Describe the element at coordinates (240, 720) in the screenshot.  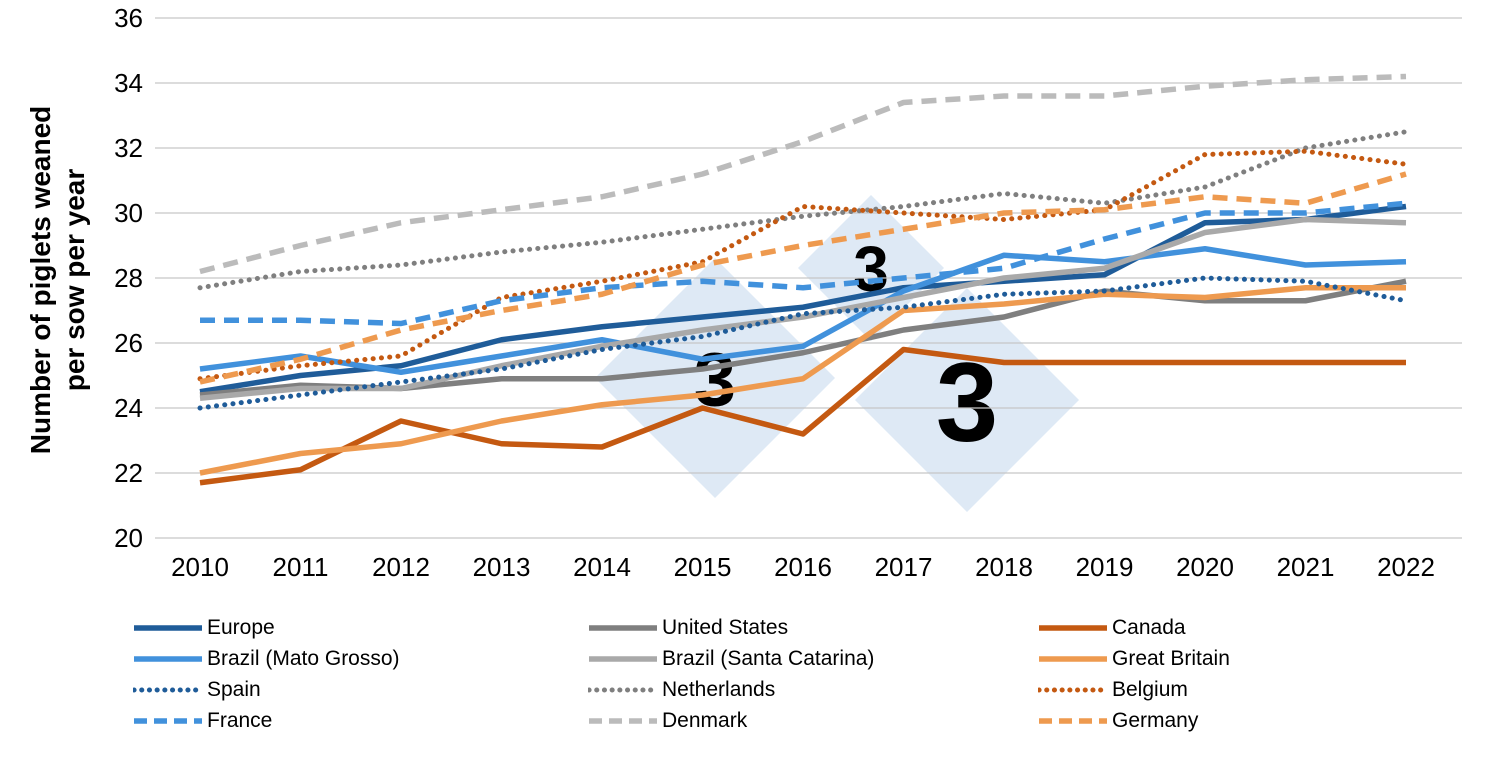
I see `legend-label-france: France` at that location.